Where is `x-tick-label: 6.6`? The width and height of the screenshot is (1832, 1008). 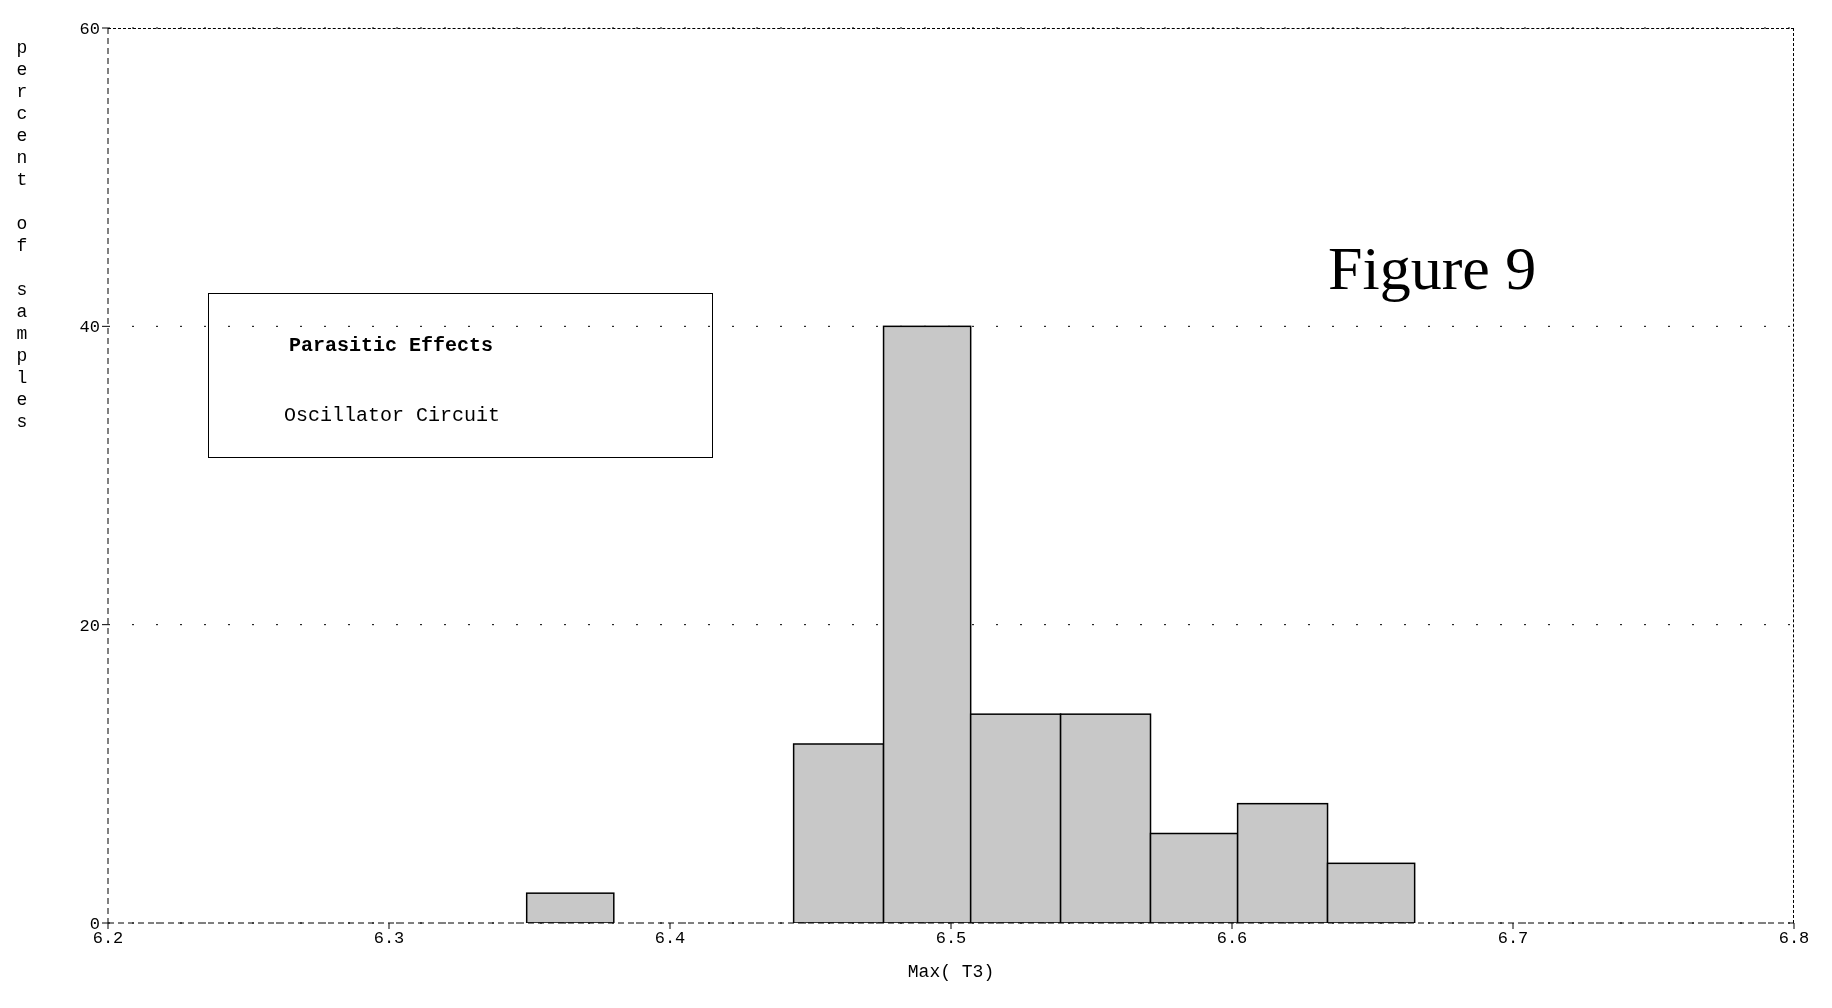 x-tick-label: 6.6 is located at coordinates (1232, 939).